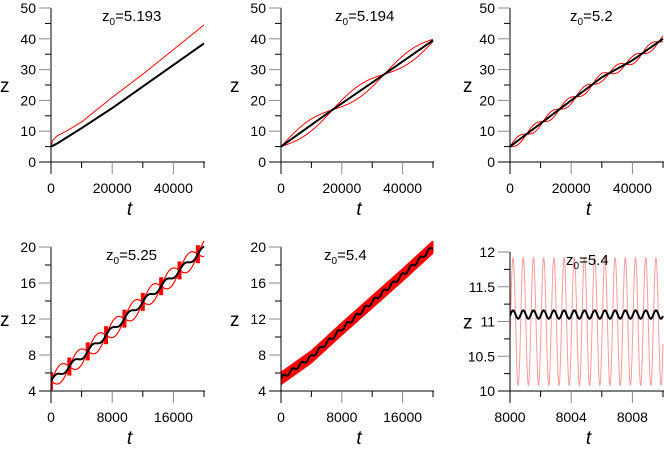 The height and width of the screenshot is (449, 664). What do you see at coordinates (364, 18) in the screenshot?
I see `panel-title: z0=5.194` at bounding box center [364, 18].